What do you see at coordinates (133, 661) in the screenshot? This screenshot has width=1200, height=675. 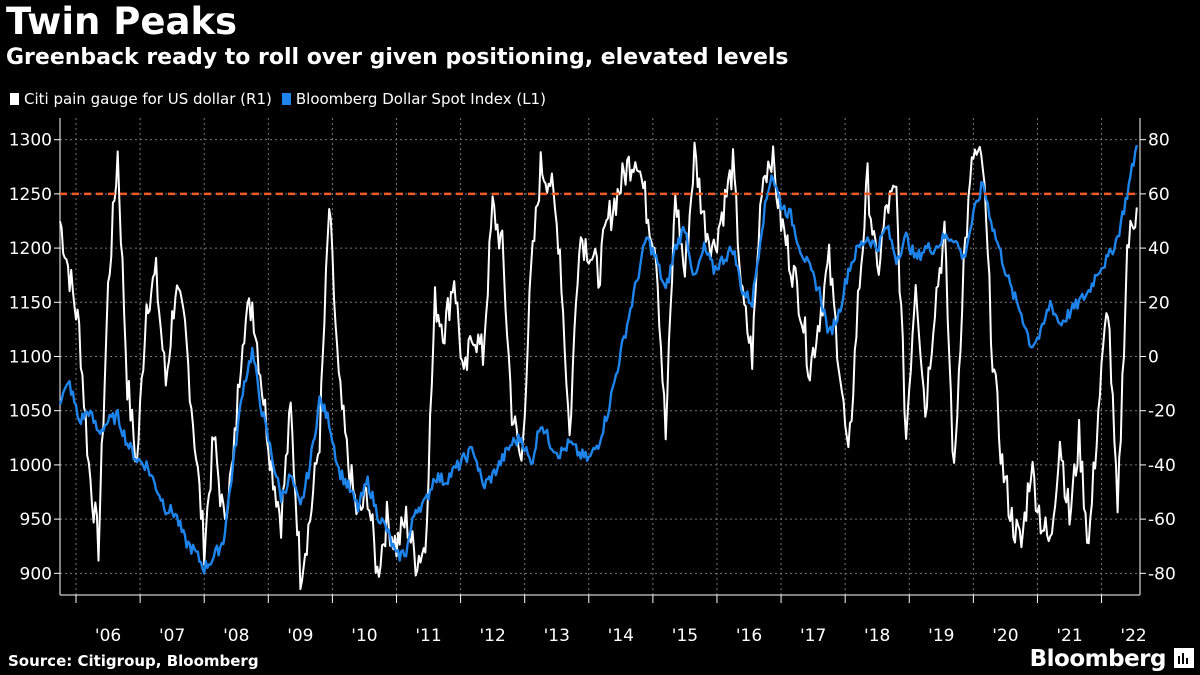 I see `source-note: Source: Citigroup, Bloomberg` at bounding box center [133, 661].